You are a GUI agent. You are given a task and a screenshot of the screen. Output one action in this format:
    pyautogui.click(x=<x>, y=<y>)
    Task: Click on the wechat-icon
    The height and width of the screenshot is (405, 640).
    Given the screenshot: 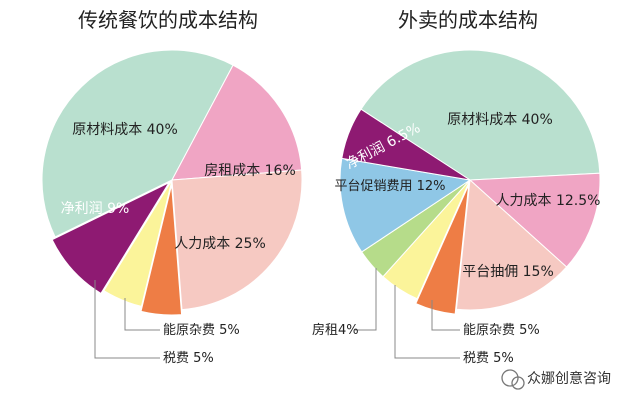 What is the action you would take?
    pyautogui.click(x=510, y=378)
    